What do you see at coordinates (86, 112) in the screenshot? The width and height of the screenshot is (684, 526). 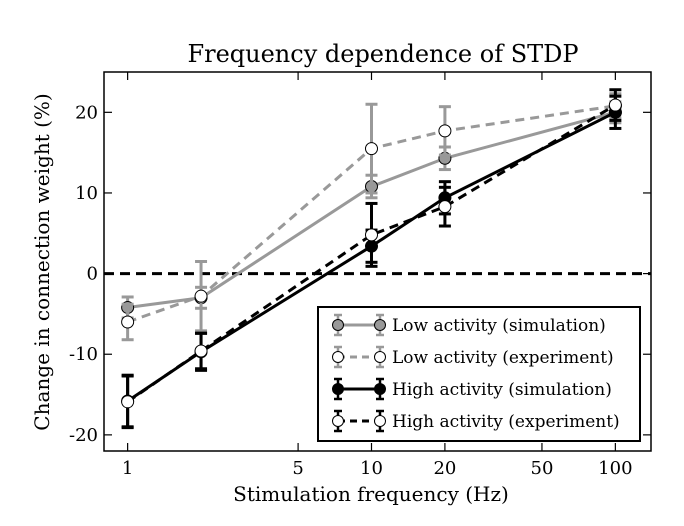 I see `y-tick-label: 20` at bounding box center [86, 112].